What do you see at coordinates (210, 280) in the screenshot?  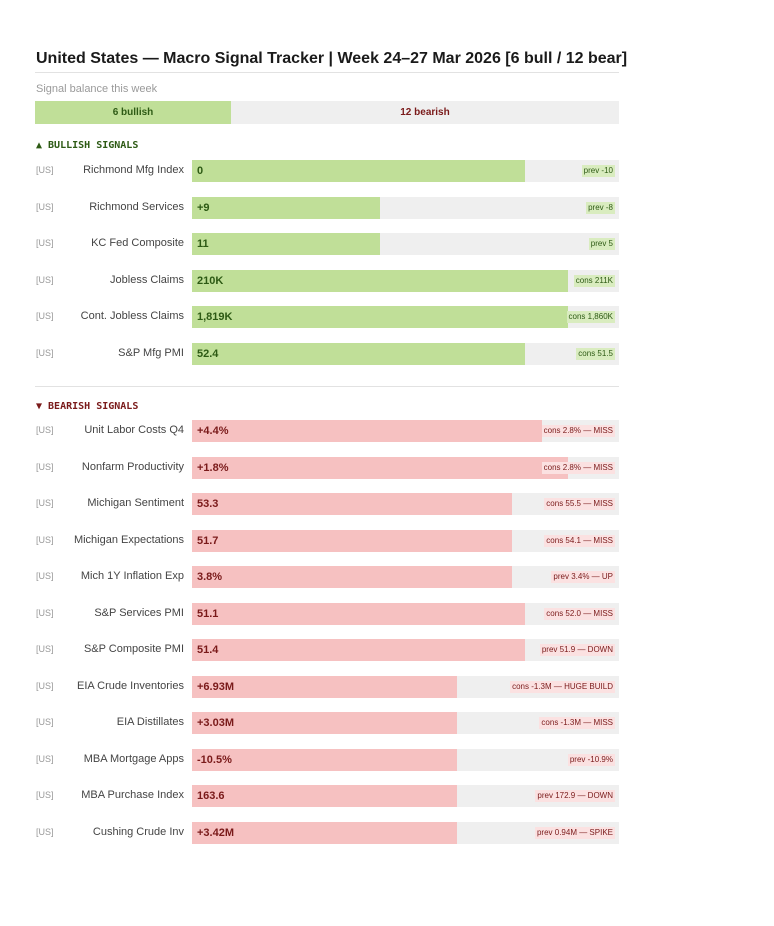 I see `signal-value: 210K` at bounding box center [210, 280].